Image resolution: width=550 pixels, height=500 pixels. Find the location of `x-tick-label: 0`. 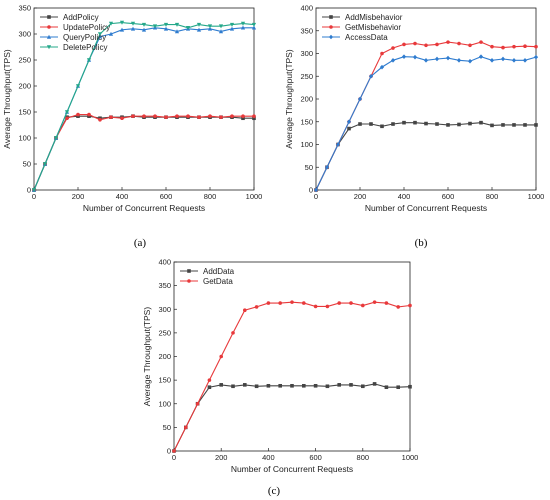

x-tick-label: 0 is located at coordinates (34, 196).